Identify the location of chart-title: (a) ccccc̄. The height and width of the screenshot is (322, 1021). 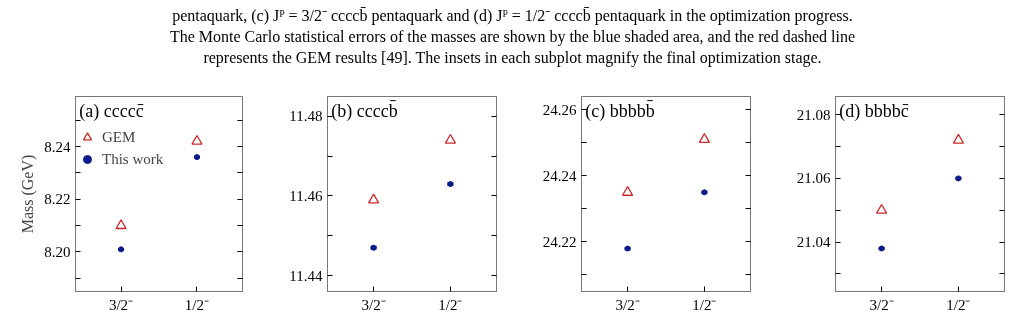
(111, 111).